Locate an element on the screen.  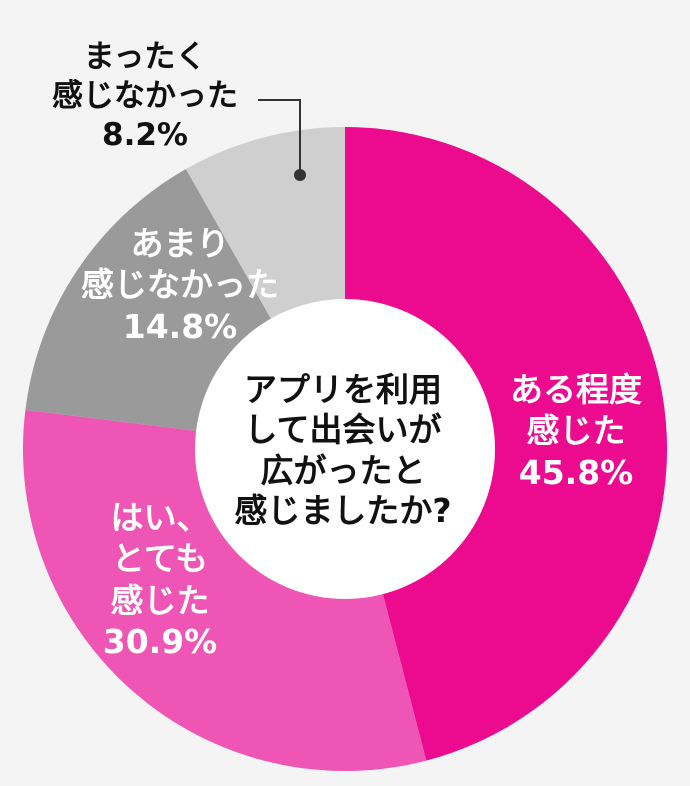
slice-label-line: まったく is located at coordinates (145, 57).